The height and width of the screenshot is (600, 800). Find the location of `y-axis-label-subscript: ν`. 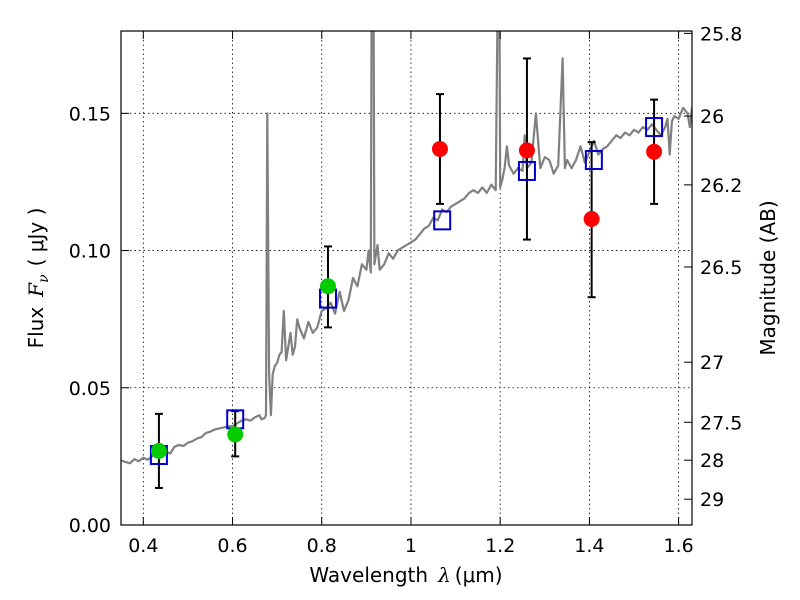

y-axis-label-subscript: ν is located at coordinates (44, 278).